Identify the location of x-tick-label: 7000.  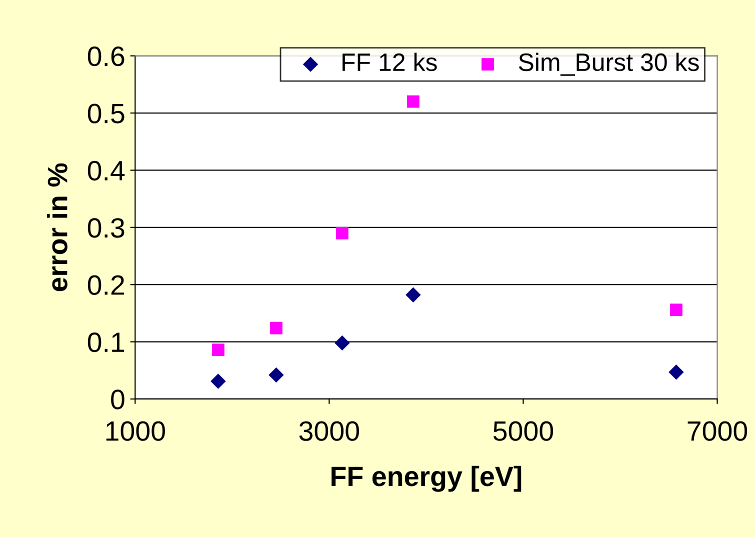
(718, 431).